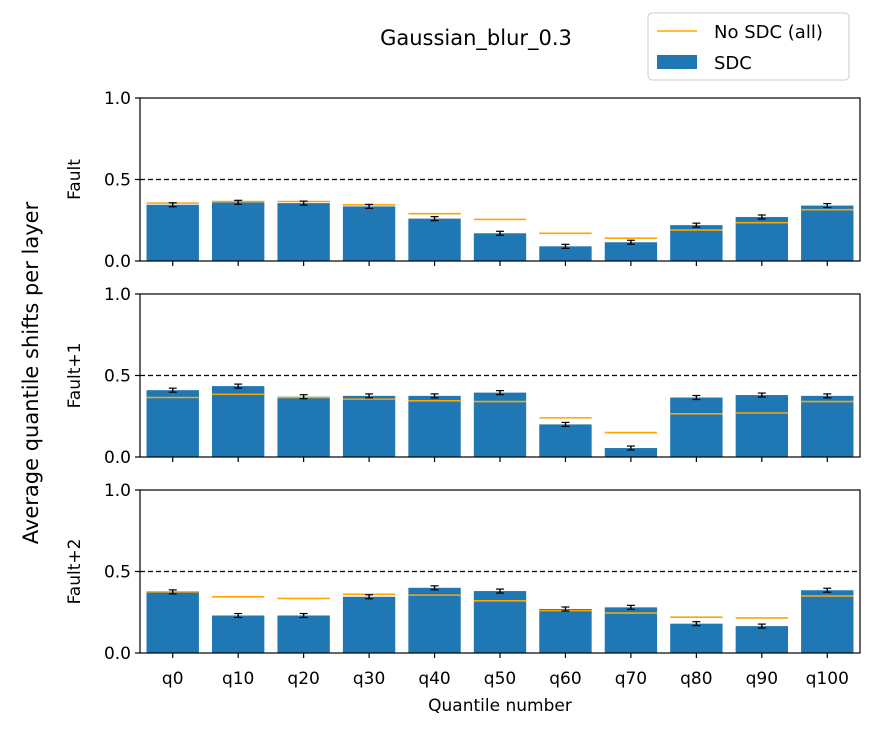 This screenshot has height=730, width=874. Describe the element at coordinates (565, 679) in the screenshot. I see `x-tick-label-q60: q60` at that location.